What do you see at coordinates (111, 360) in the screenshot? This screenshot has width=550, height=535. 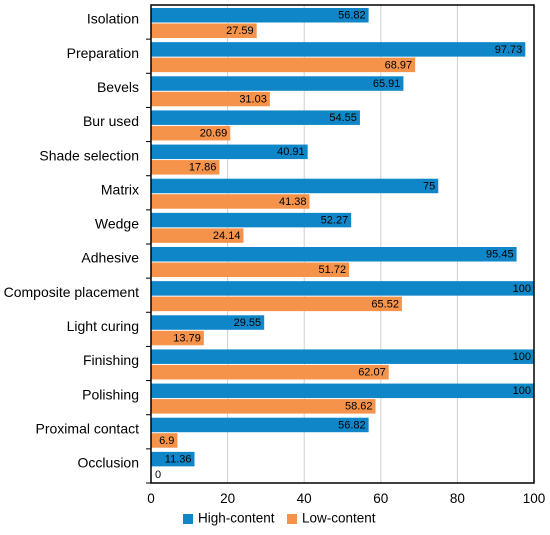 I see `category-label: Finishing` at bounding box center [111, 360].